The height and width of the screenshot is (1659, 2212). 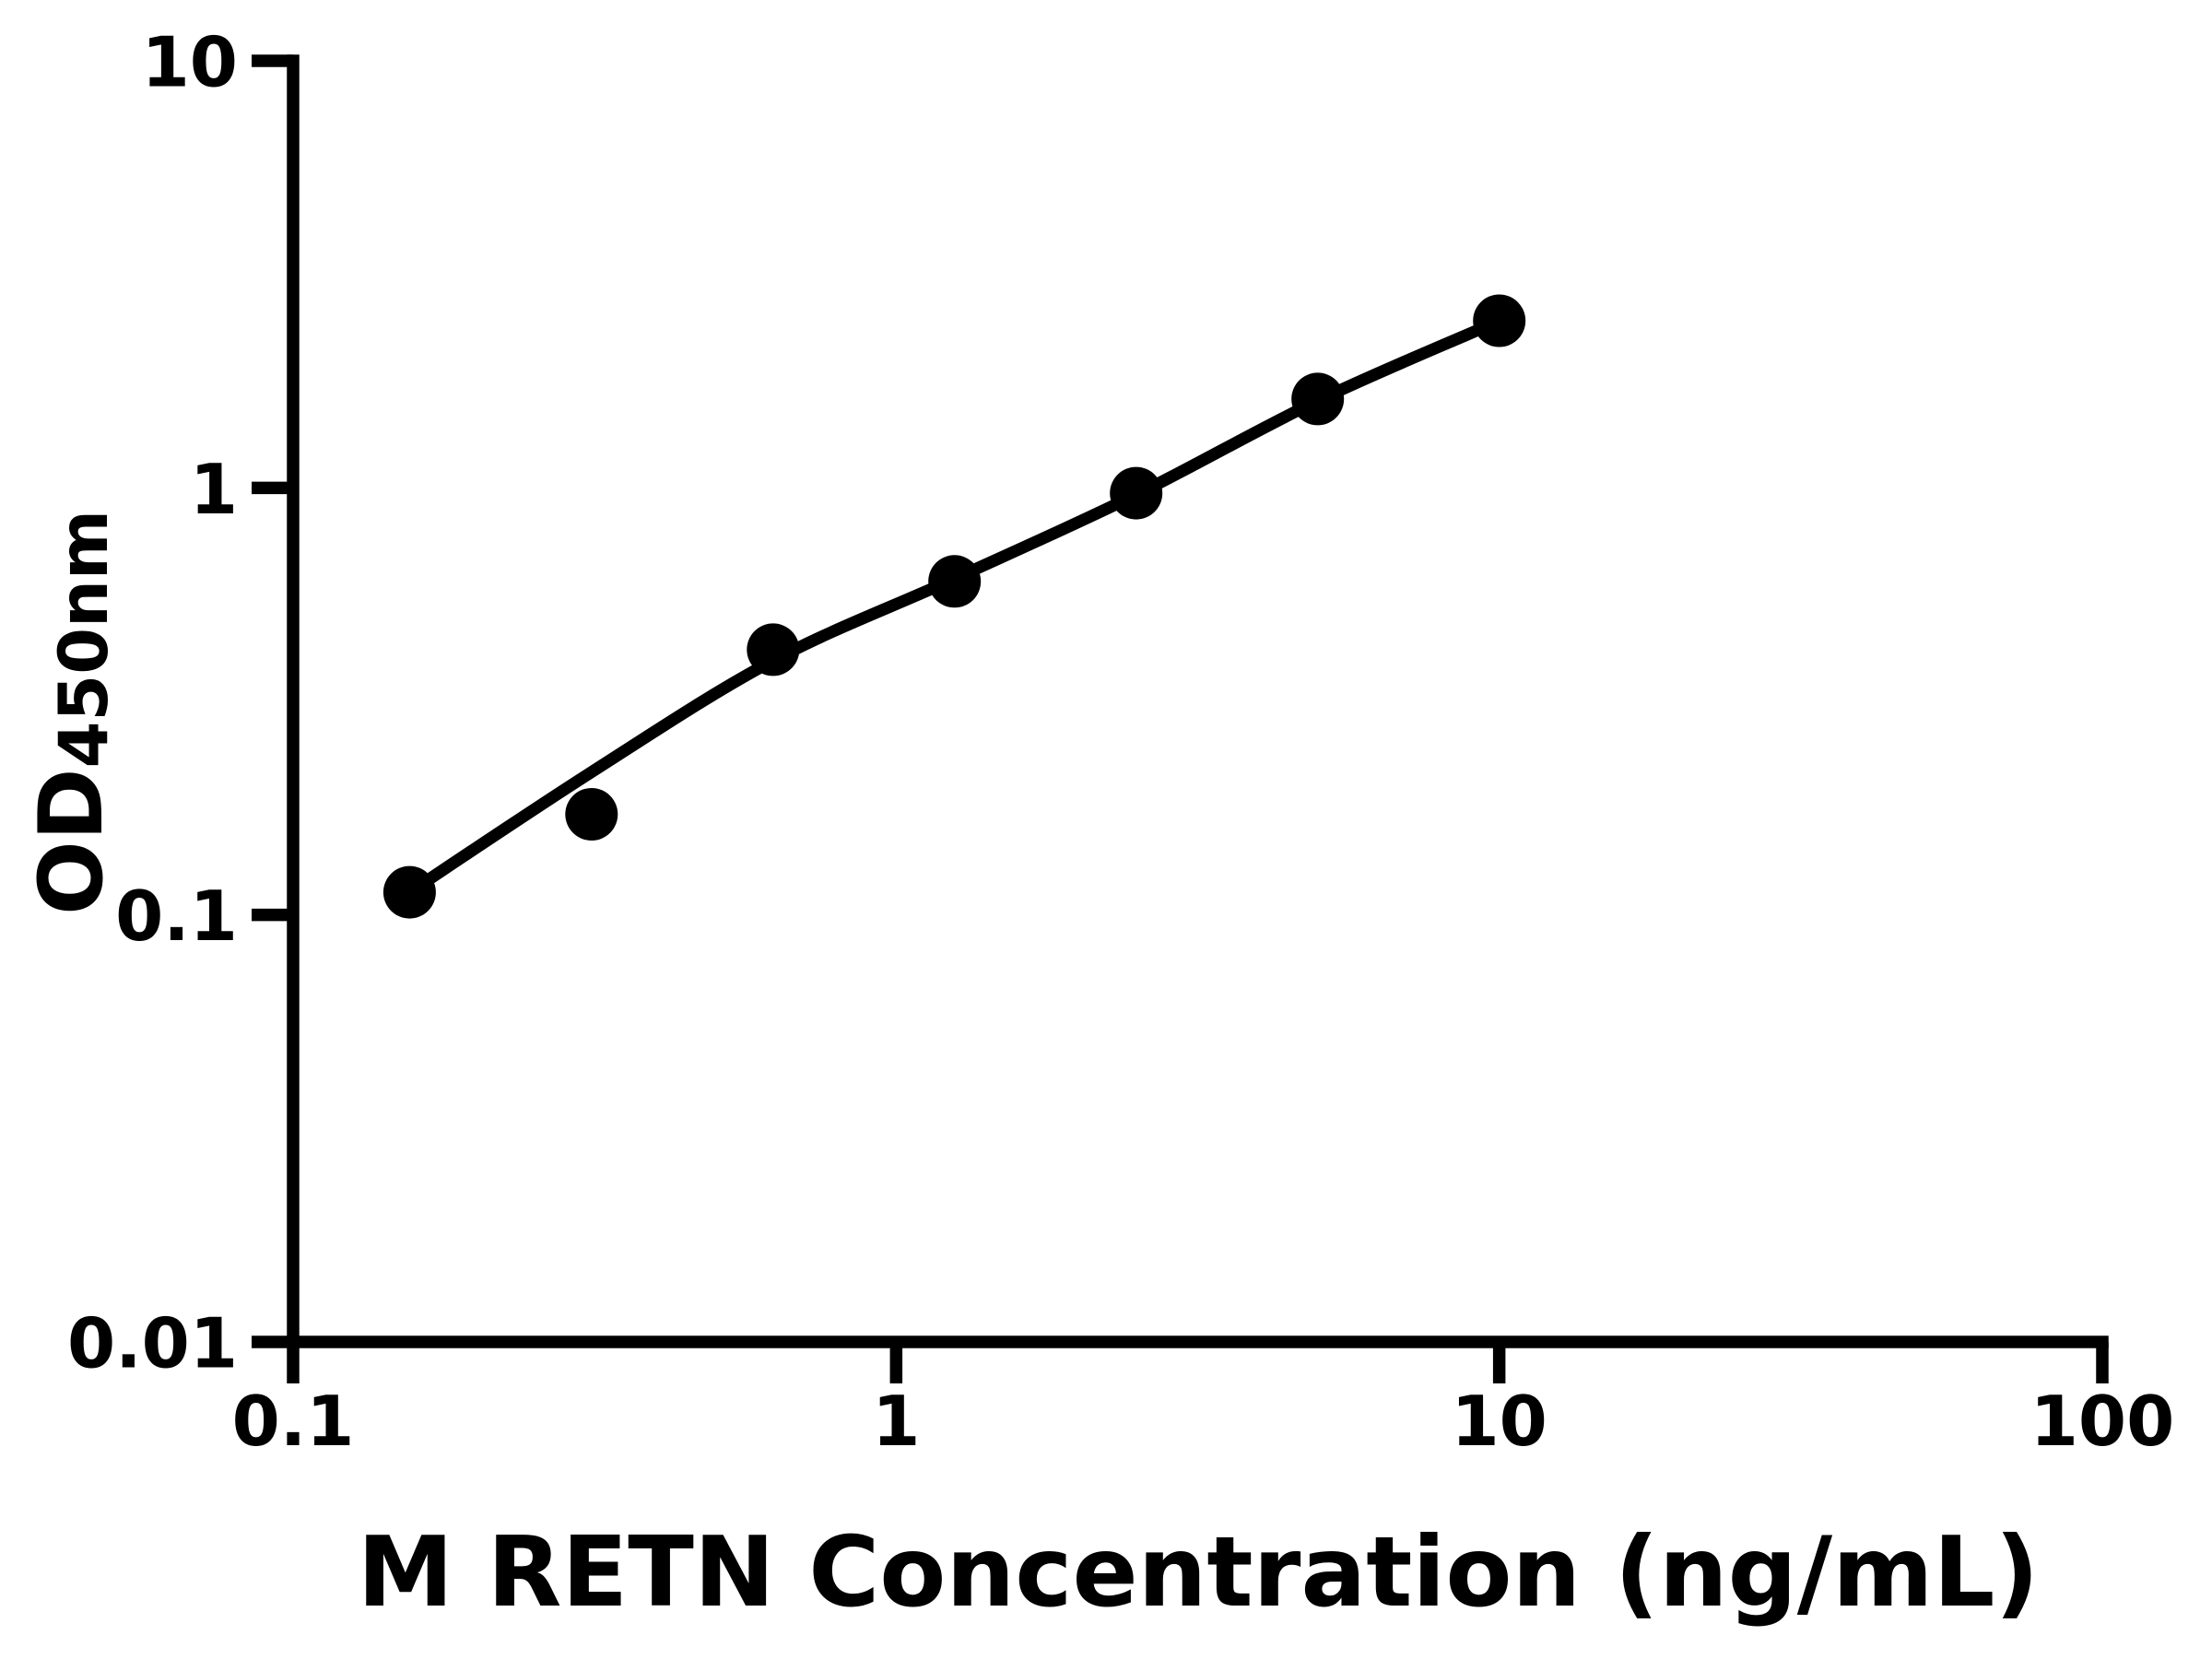 What do you see at coordinates (176, 916) in the screenshot?
I see `y-tick-label: 0.1` at bounding box center [176, 916].